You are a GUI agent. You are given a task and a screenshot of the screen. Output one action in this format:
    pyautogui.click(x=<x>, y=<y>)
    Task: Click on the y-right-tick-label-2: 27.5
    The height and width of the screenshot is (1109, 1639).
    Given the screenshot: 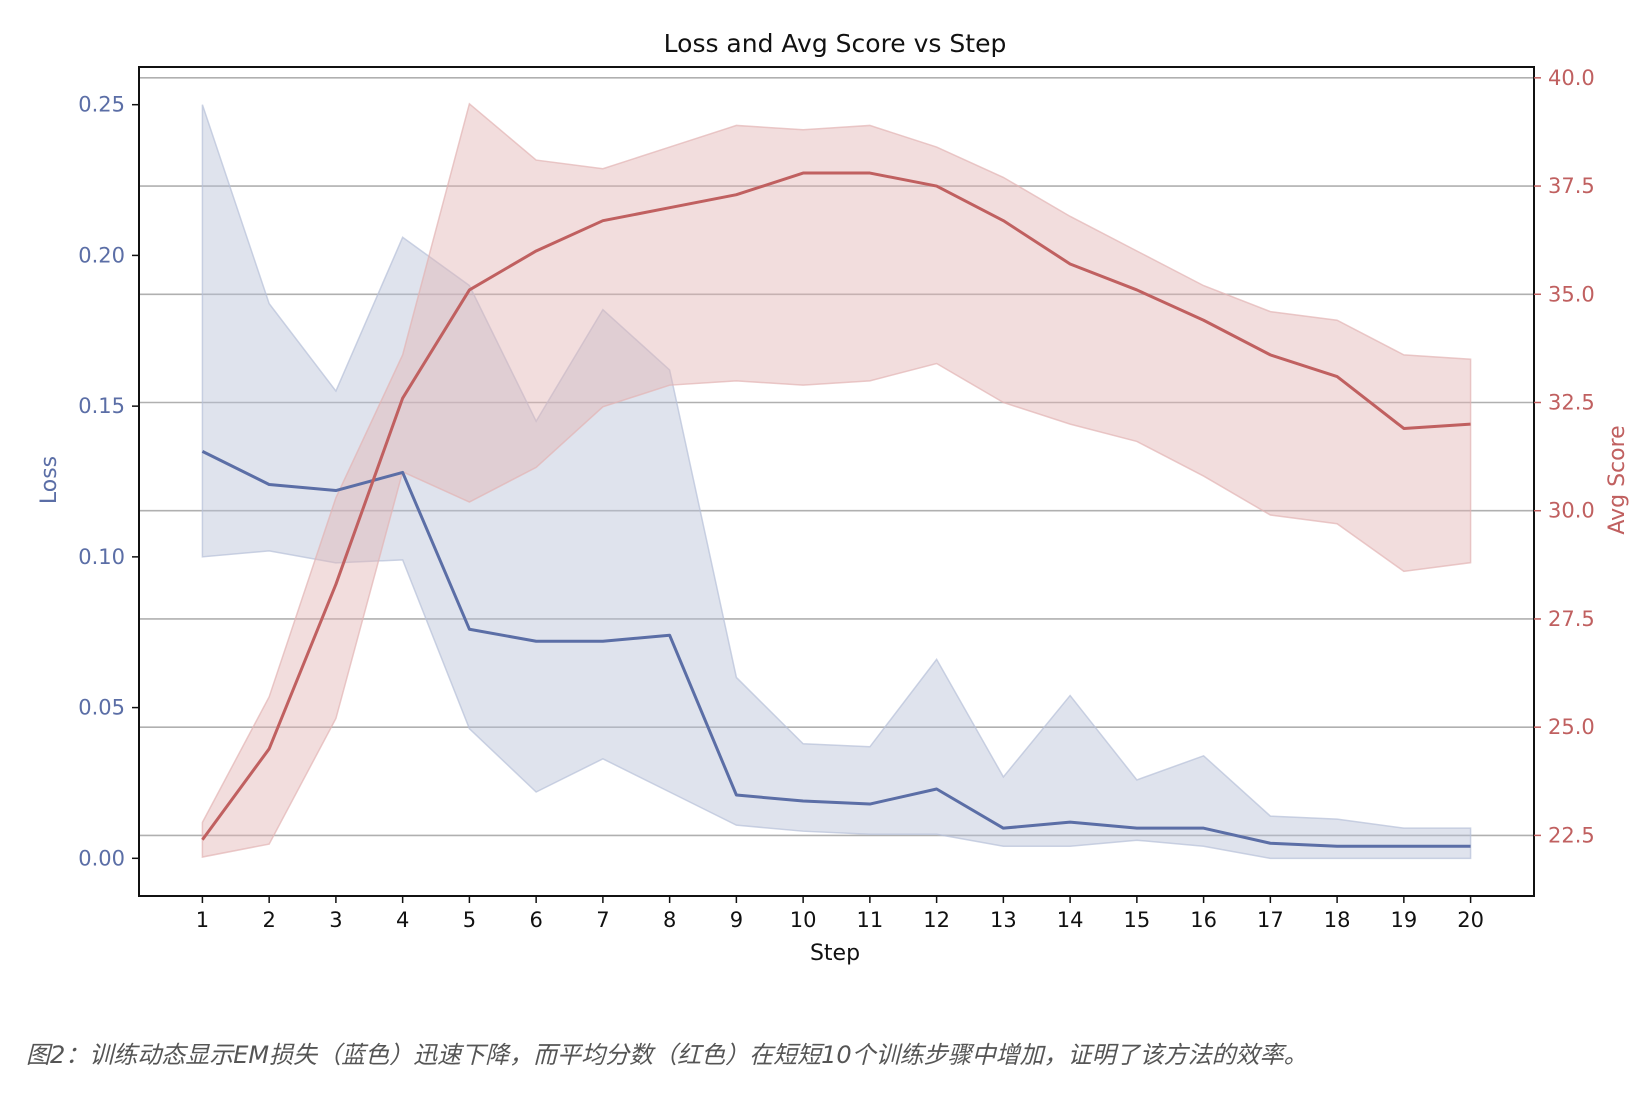 What is the action you would take?
    pyautogui.click(x=1571, y=619)
    